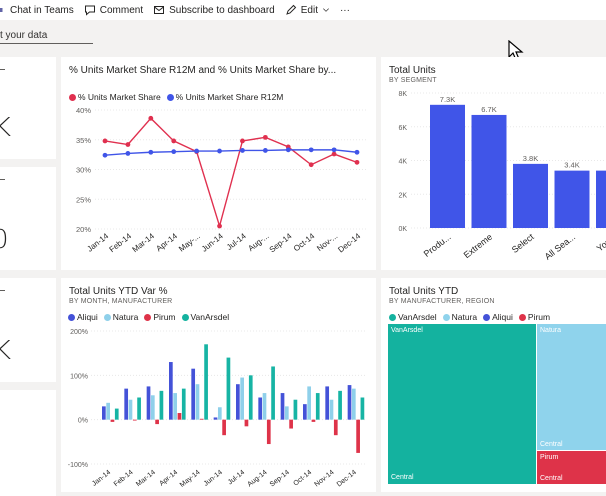  What do you see at coordinates (144, 242) in the screenshot?
I see `x-tick-label: Mar-14` at bounding box center [144, 242].